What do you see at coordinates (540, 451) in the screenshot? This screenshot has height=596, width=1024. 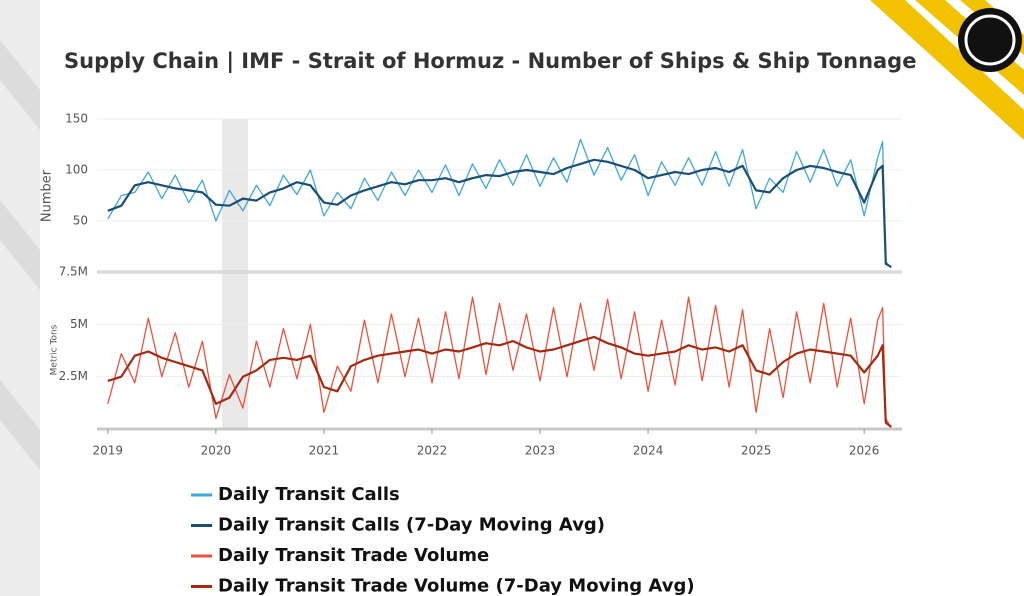 I see `x-tick-label: 2023` at bounding box center [540, 451].